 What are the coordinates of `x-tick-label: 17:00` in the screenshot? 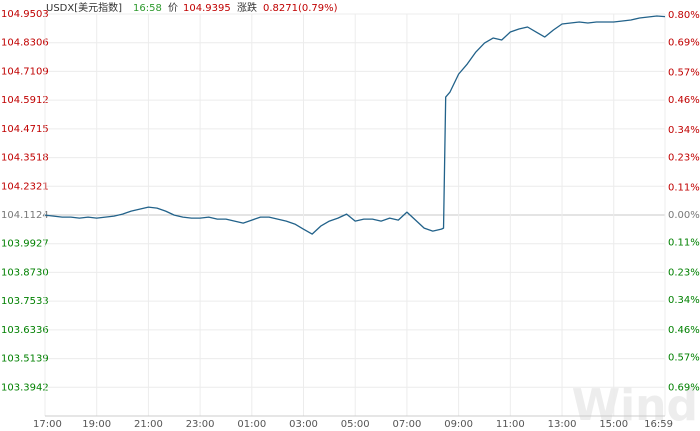 It's located at (47, 424).